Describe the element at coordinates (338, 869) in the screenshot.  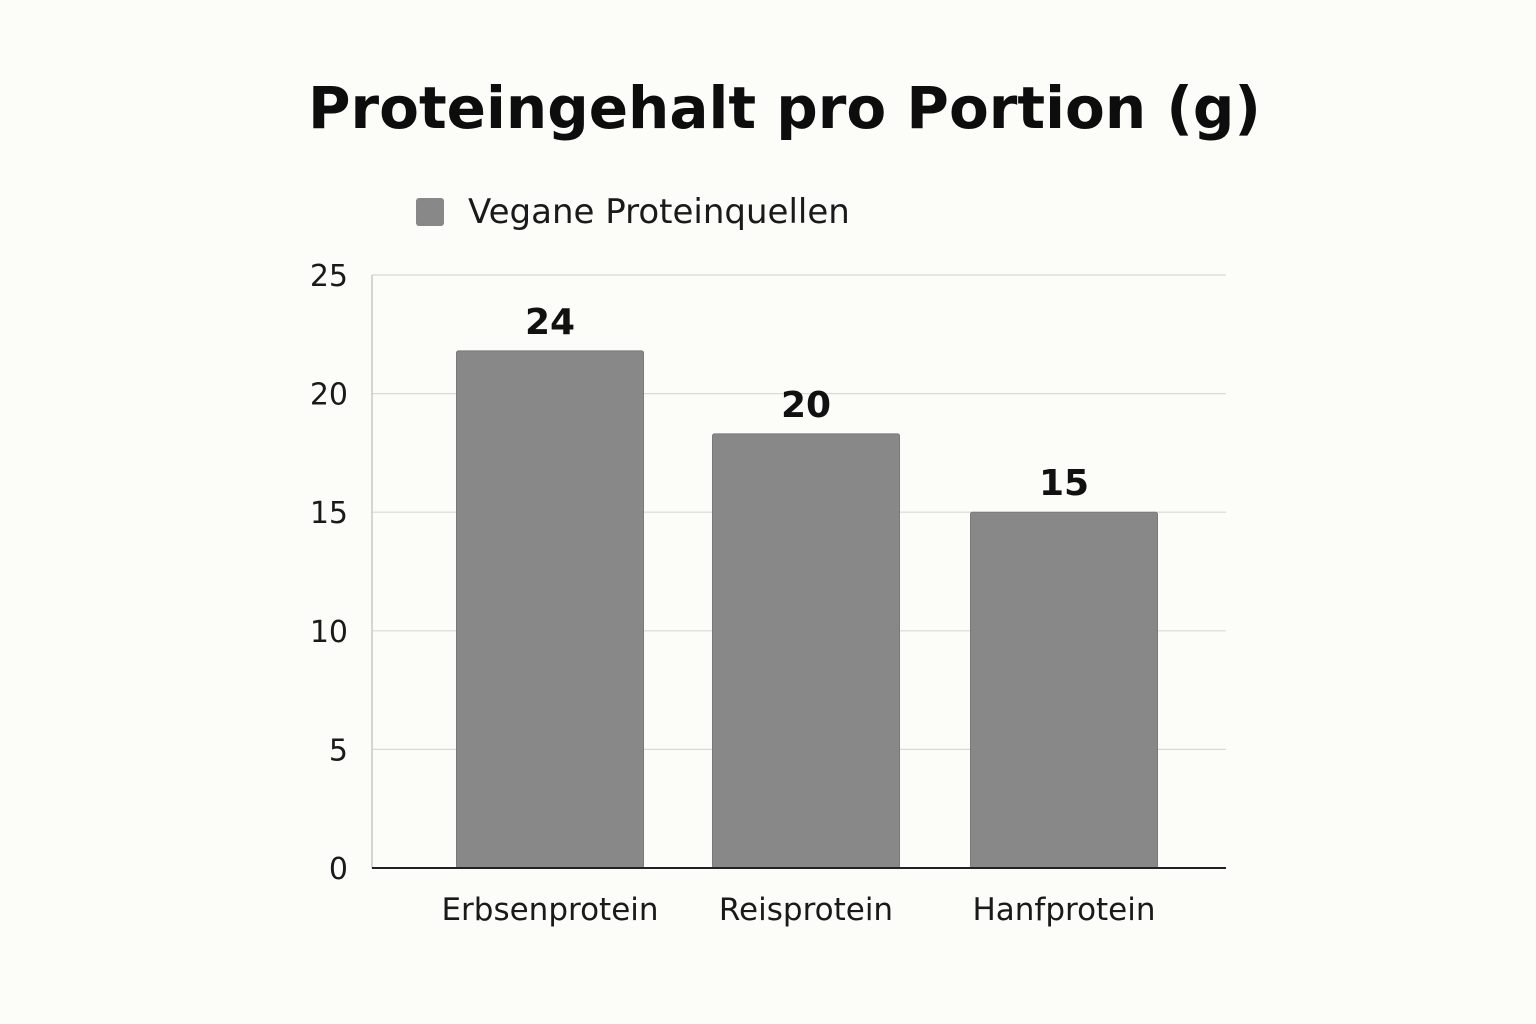
I see `y-tick-label: 0` at that location.